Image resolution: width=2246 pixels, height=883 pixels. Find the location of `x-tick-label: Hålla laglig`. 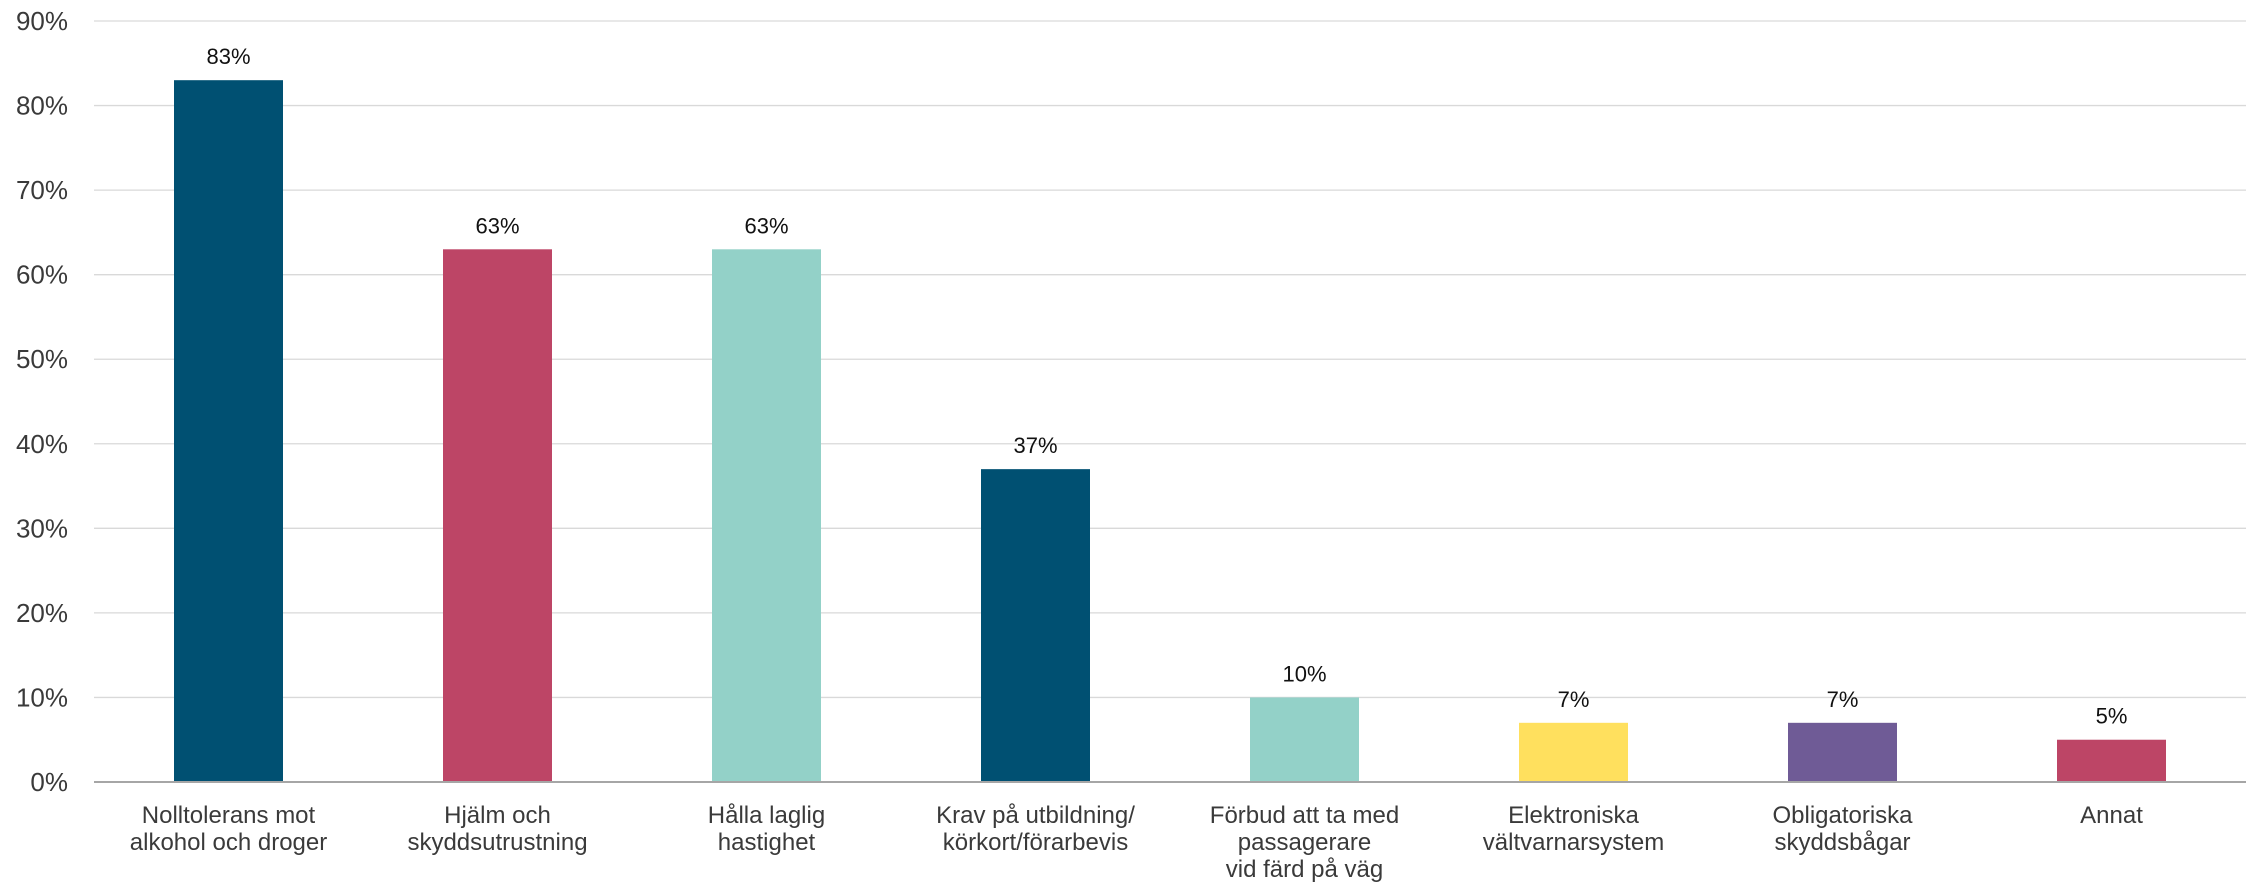

x-tick-label: Hålla laglig is located at coordinates (766, 815).